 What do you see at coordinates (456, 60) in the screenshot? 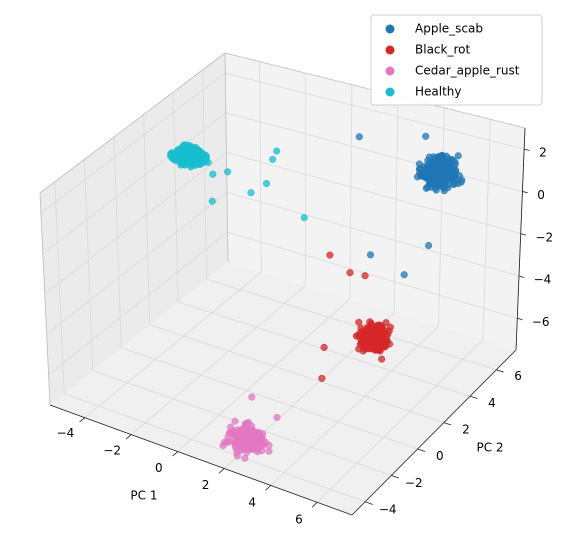
I see `legend-box` at bounding box center [456, 60].